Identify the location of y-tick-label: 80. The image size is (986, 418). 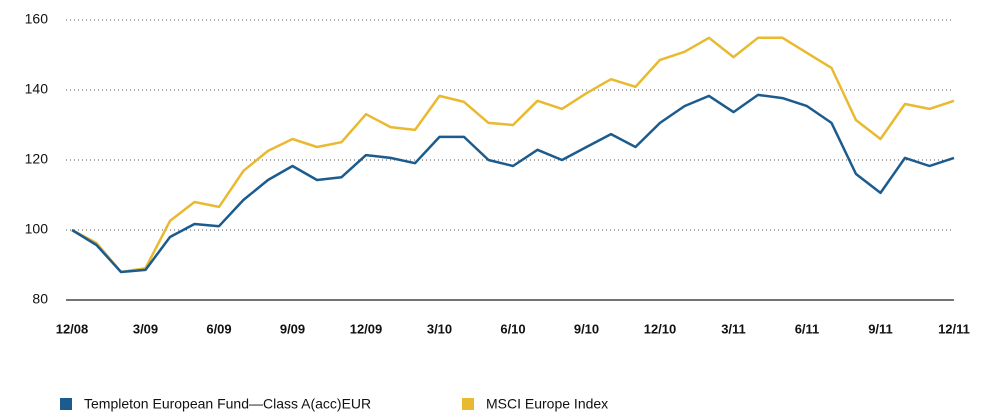
(40, 299).